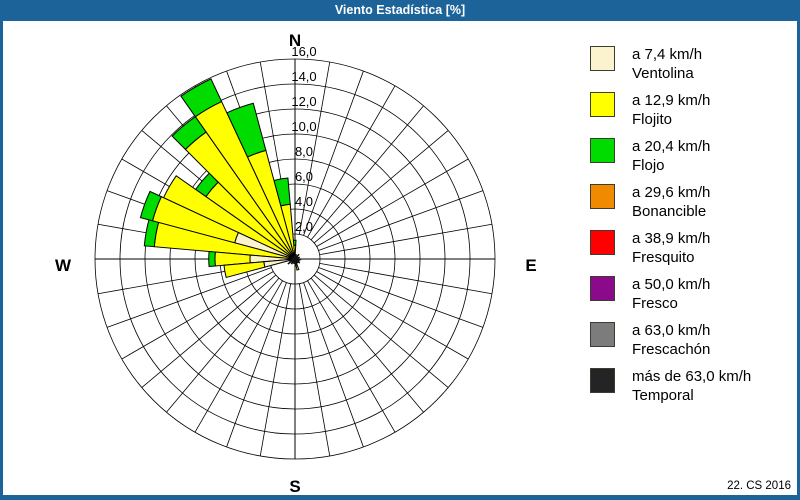 This screenshot has width=800, height=500. I want to click on legend-speed: a 12,9 km/h, so click(671, 100).